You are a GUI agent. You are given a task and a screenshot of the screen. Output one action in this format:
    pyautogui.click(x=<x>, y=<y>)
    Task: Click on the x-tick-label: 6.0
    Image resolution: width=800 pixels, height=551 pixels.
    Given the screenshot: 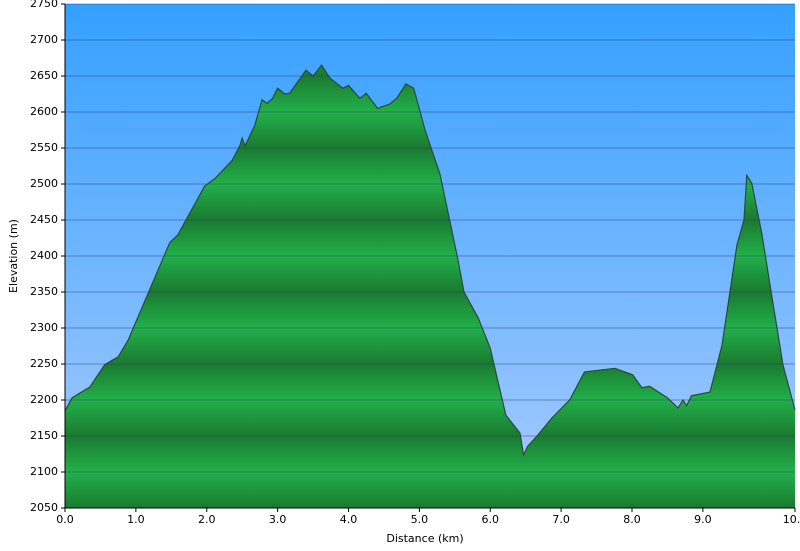 What is the action you would take?
    pyautogui.click(x=490, y=519)
    